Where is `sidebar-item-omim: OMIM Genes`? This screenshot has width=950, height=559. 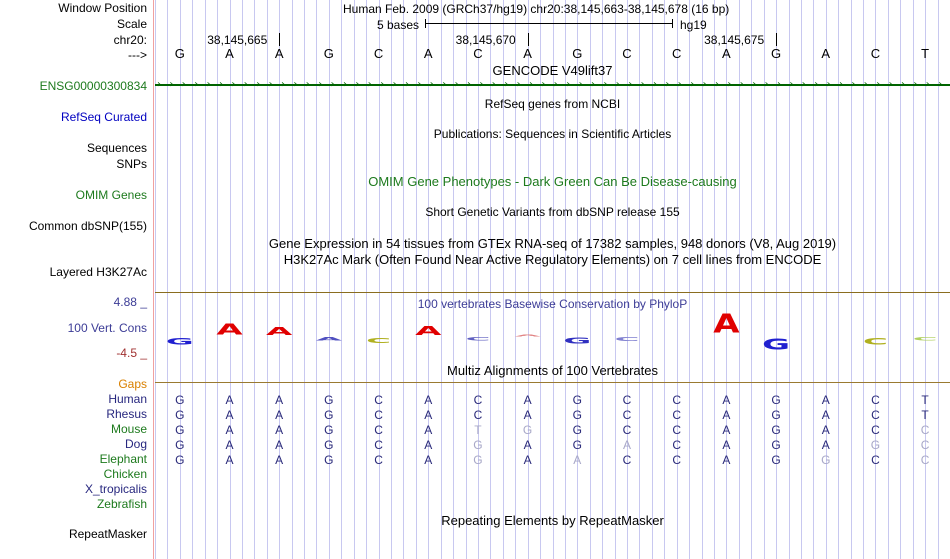 sidebar-item-omim: OMIM Genes is located at coordinates (111, 195).